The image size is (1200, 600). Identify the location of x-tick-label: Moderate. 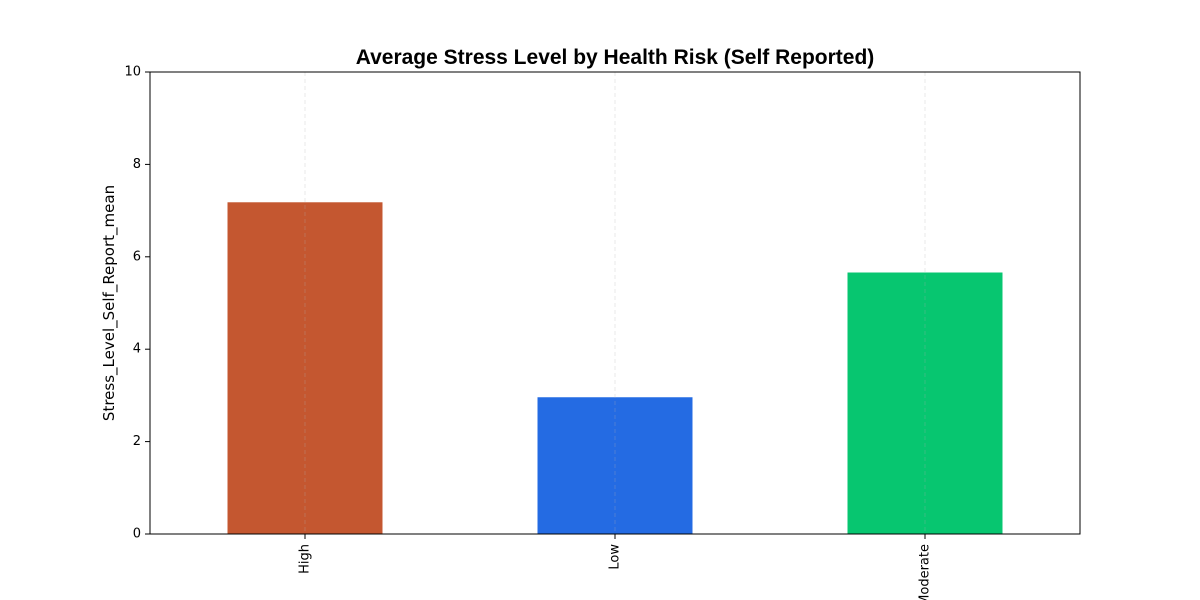
(925, 572).